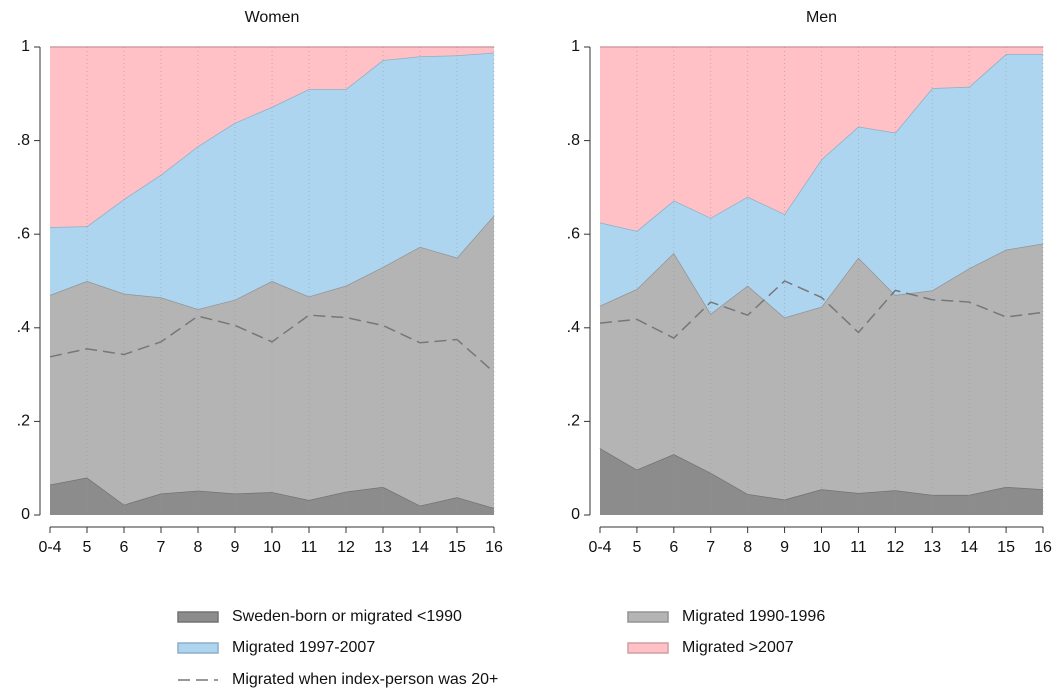 This screenshot has height=693, width=1062. Describe the element at coordinates (347, 616) in the screenshot. I see `legend-label: Sweden-born or migrated <1990` at that location.